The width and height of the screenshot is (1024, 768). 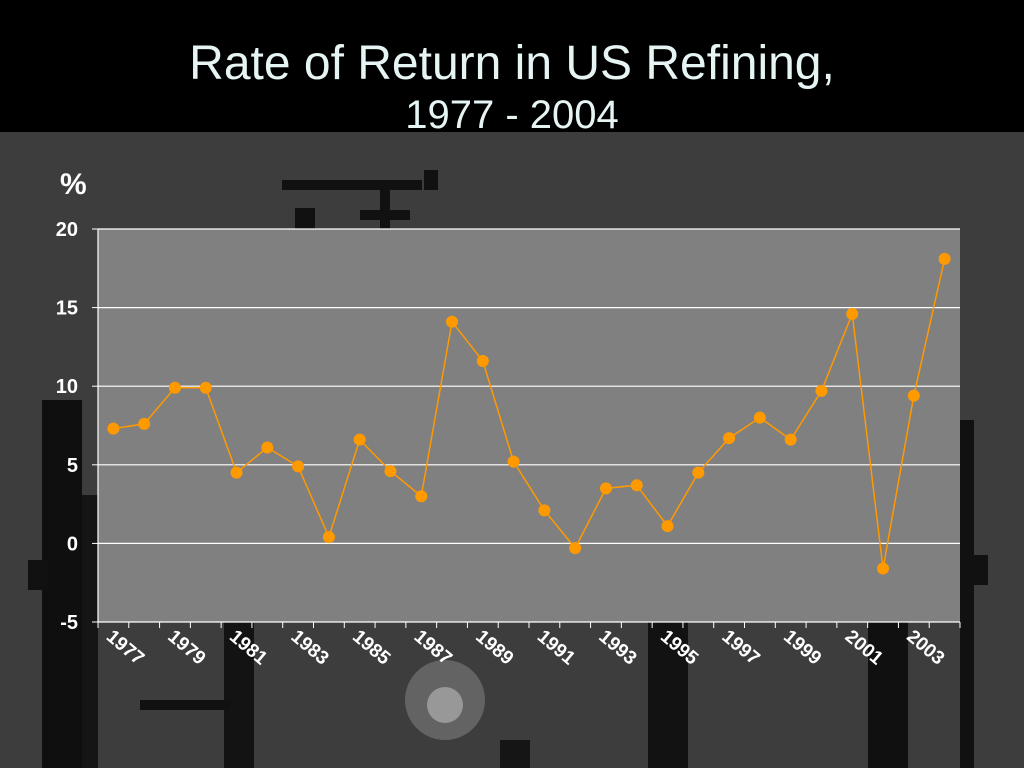 What do you see at coordinates (310, 647) in the screenshot?
I see `x-tick-label: 1983` at bounding box center [310, 647].